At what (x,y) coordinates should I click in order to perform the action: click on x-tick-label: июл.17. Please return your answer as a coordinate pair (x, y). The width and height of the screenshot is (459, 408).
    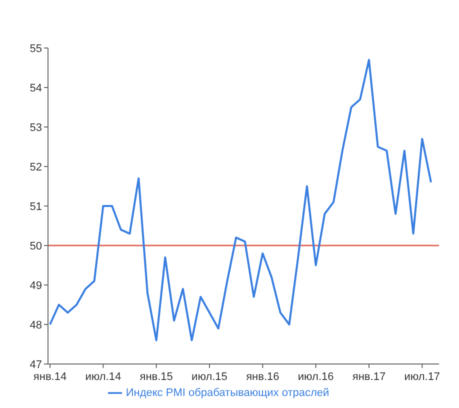
    Looking at the image, I should click on (422, 377).